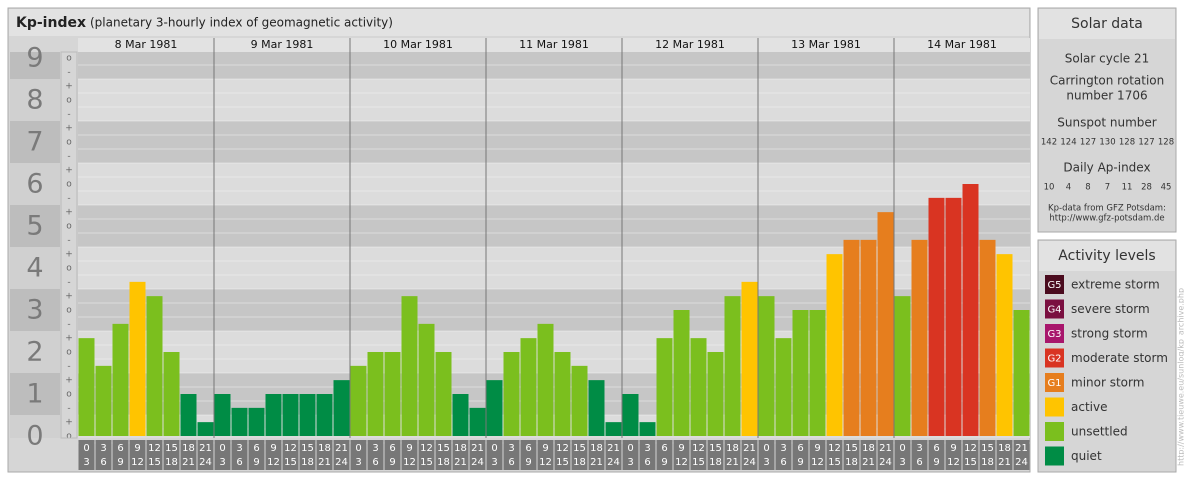 The height and width of the screenshot is (480, 1184). What do you see at coordinates (1054, 309) in the screenshot?
I see `legend-swatch` at bounding box center [1054, 309].